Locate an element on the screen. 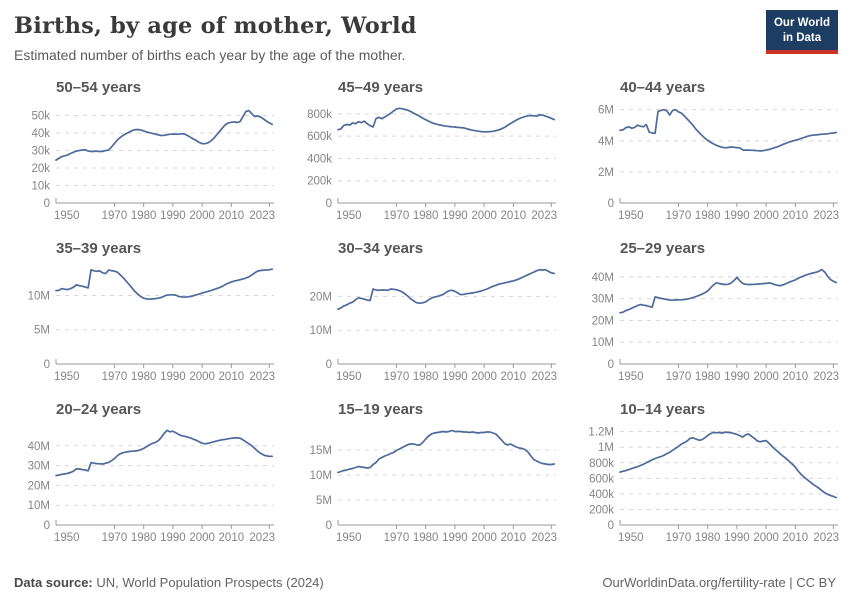 Image resolution: width=850 pixels, height=600 pixels. svg-text: 40M is located at coordinates (39, 447).